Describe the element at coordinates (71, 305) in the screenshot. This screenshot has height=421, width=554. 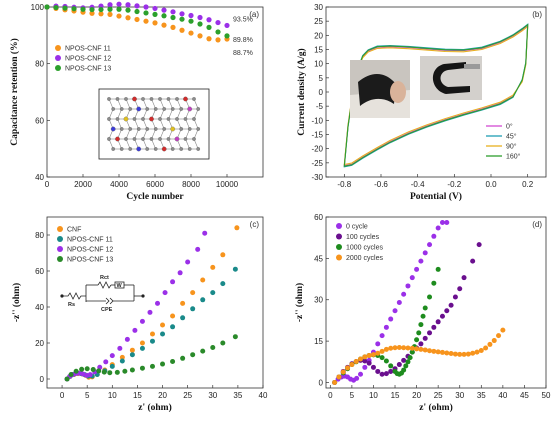
I see `circuit-label-rs: Rs` at that location.